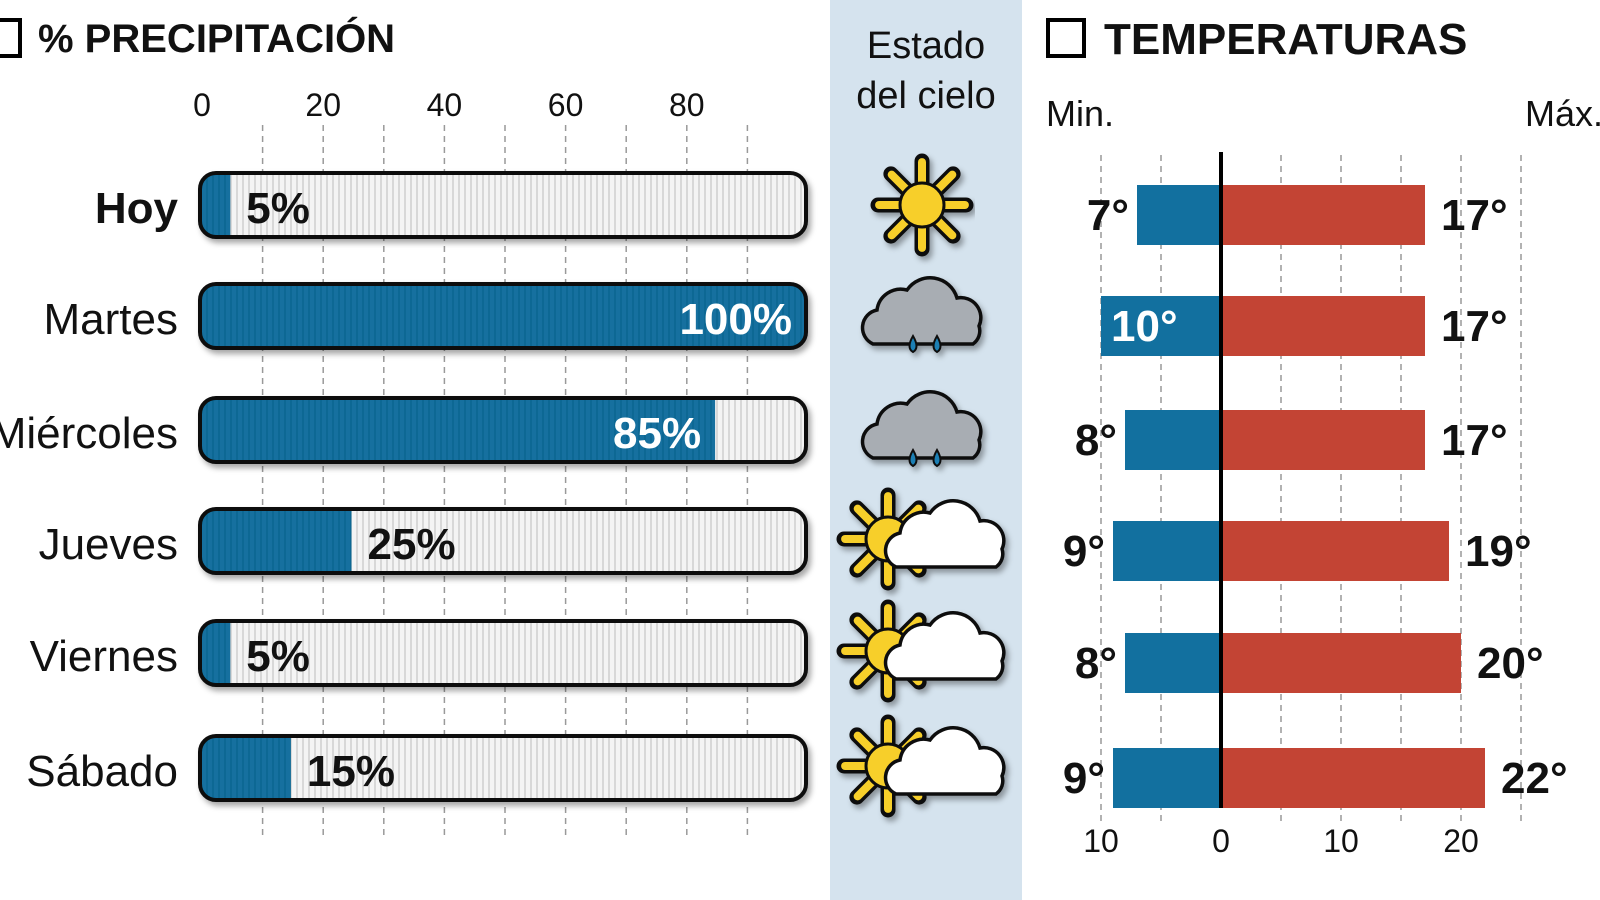  What do you see at coordinates (412, 544) in the screenshot?
I see `precip-value-label: 25%` at bounding box center [412, 544].